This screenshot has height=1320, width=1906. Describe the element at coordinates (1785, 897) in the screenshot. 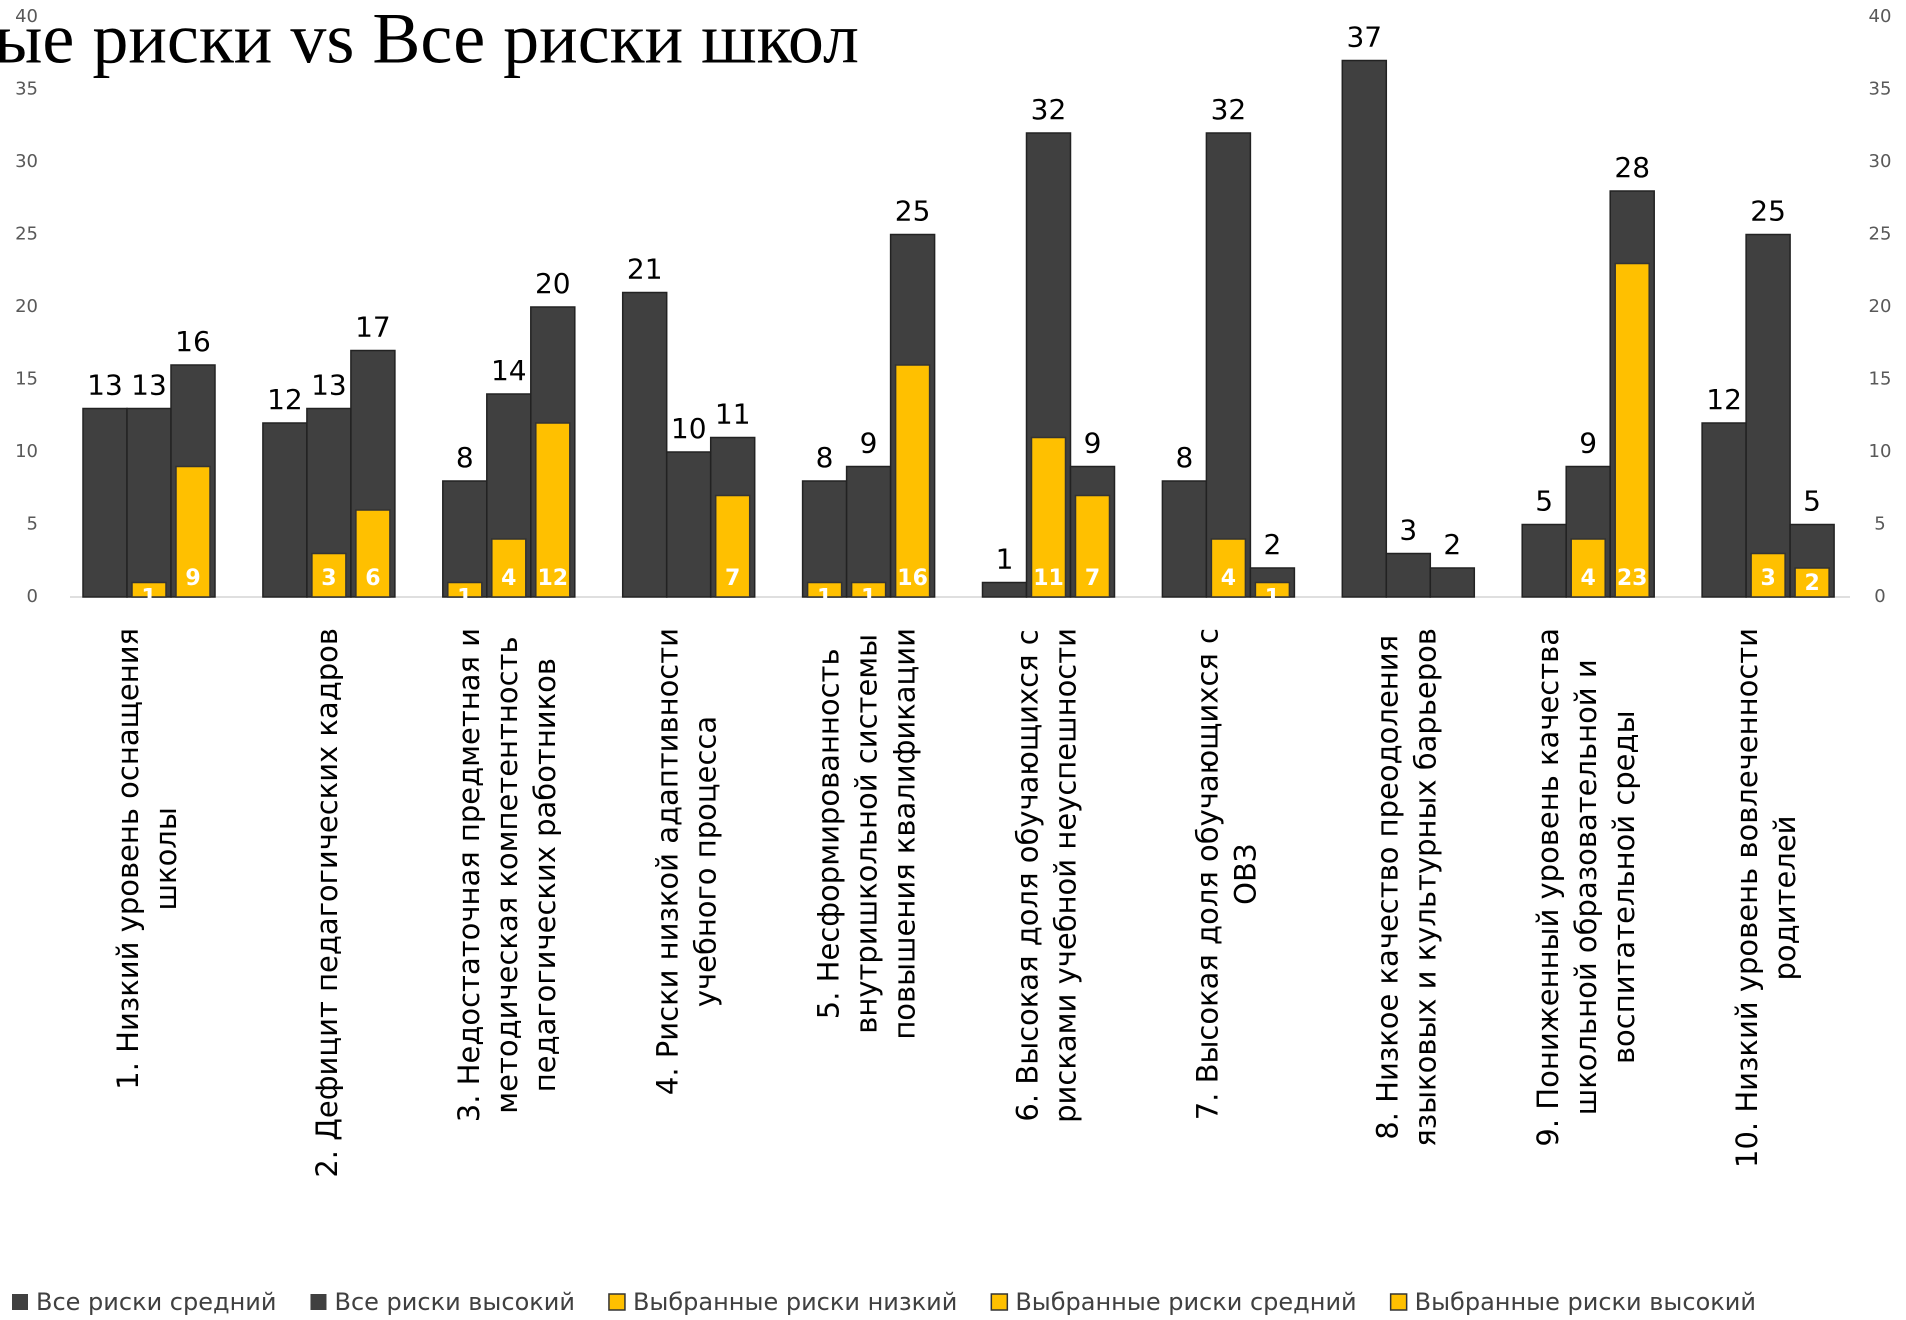

I see `x-tick-label: родителей` at that location.